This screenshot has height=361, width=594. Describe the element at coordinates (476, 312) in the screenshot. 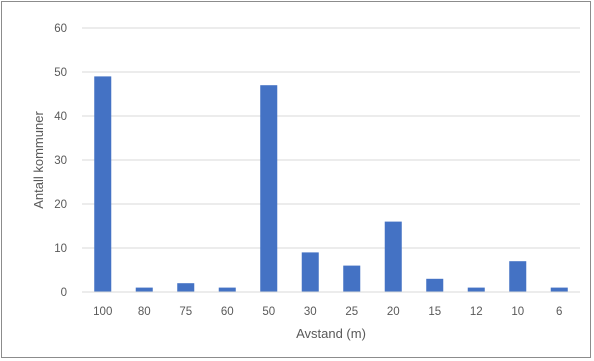

I see `x-tick-label: 12` at that location.